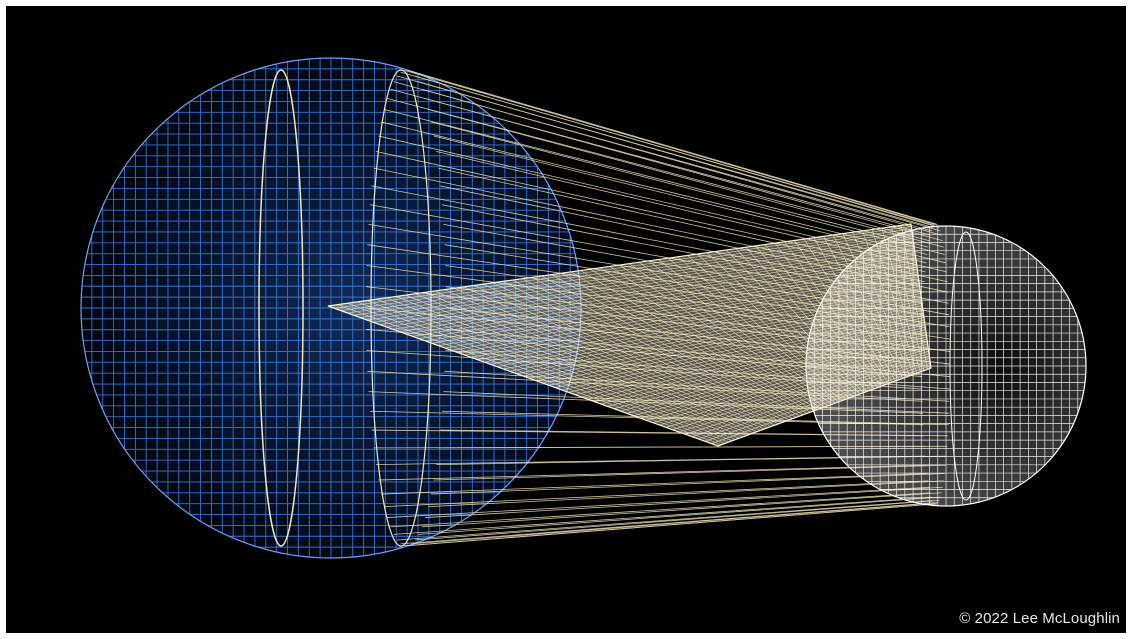  Describe the element at coordinates (946, 366) in the screenshot. I see `small-sphere-wireframe` at that location.